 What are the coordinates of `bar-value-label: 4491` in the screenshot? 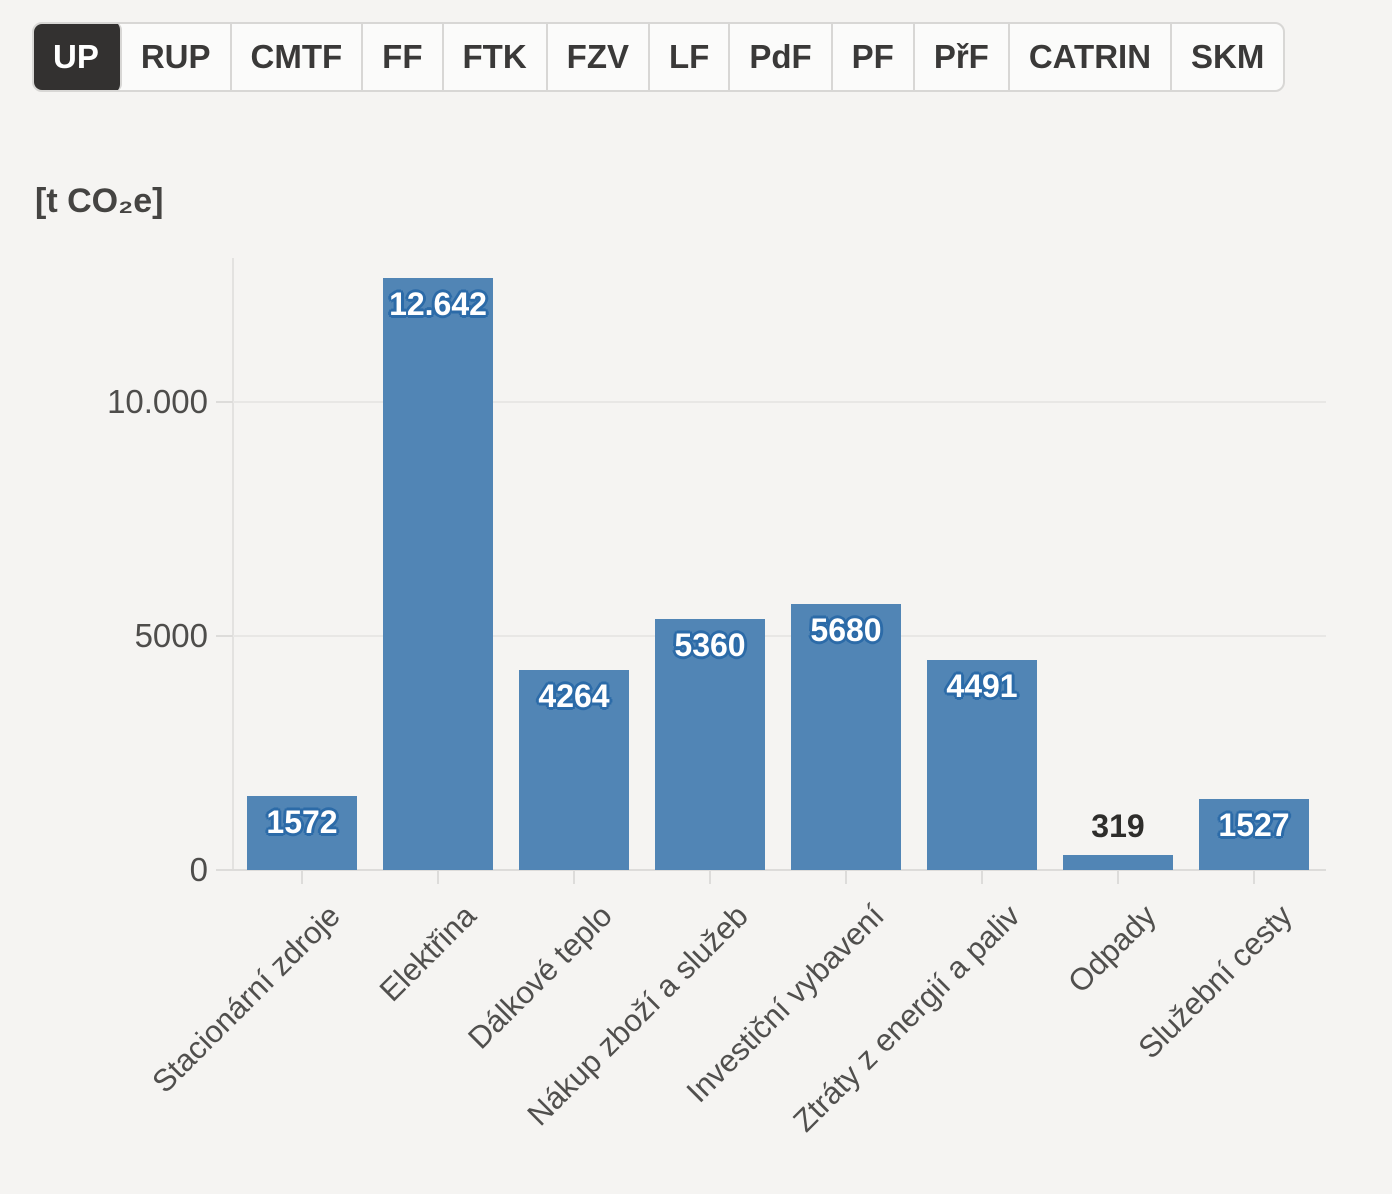 It's located at (982, 686).